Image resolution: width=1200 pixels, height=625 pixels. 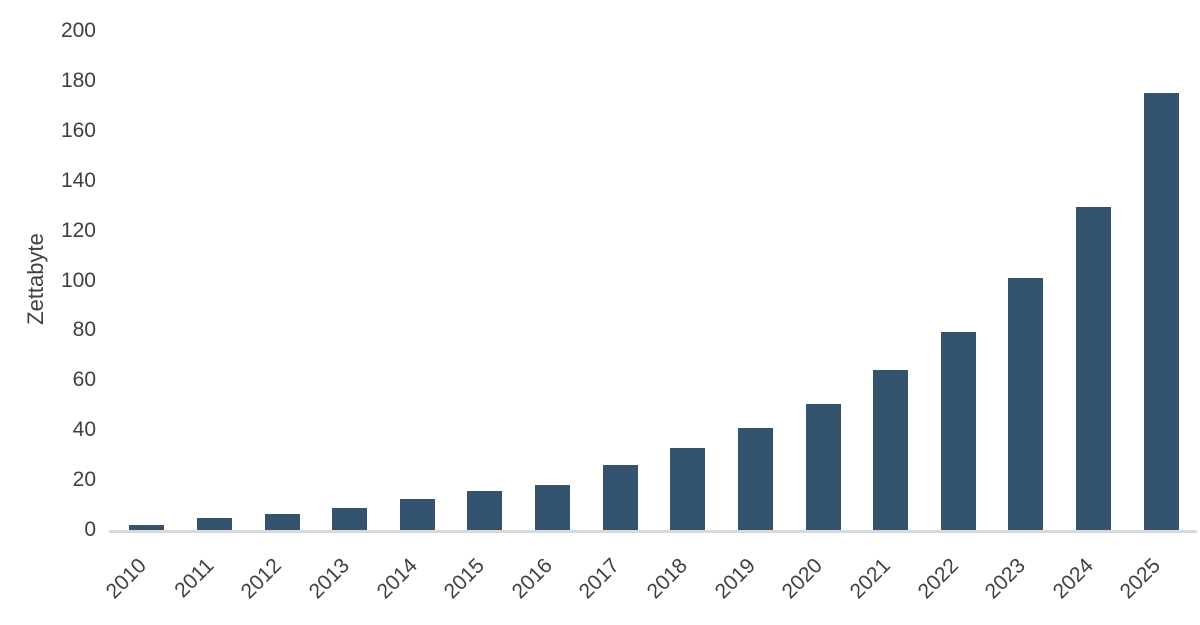 What do you see at coordinates (600, 579) in the screenshot?
I see `x-tick-label: 2017` at bounding box center [600, 579].